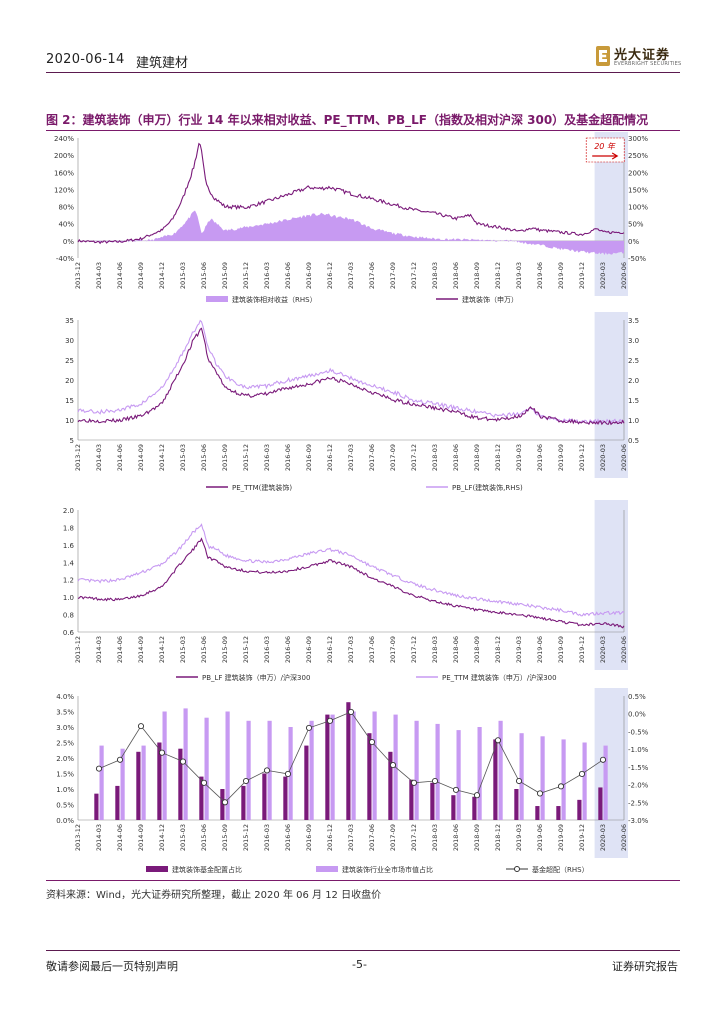  What do you see at coordinates (638, 821) in the screenshot?
I see `right-axis-tick-label: -3.0%` at bounding box center [638, 821].